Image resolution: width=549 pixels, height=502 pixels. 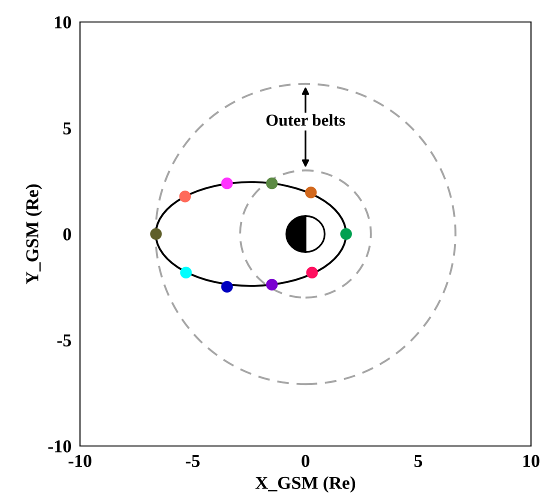 I want to click on annotation: Outer belts, so click(x=305, y=120).